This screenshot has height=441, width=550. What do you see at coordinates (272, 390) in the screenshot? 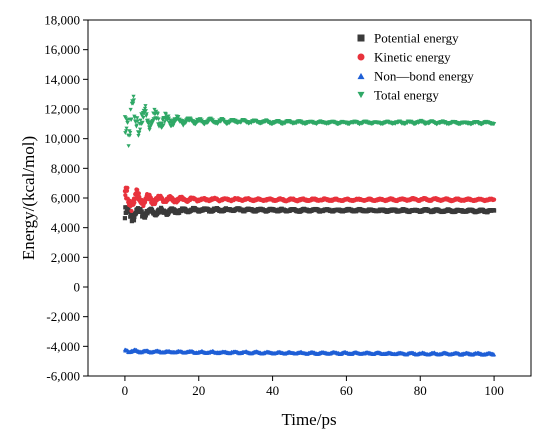
I see `x-tick-label: 40` at bounding box center [272, 390].